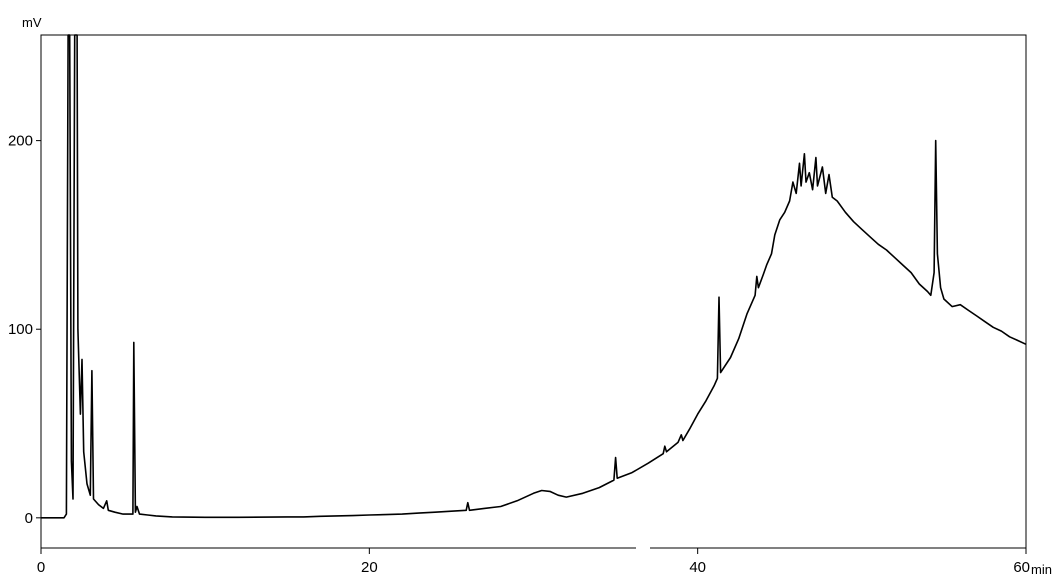  I want to click on x-tick-label: 20, so click(369, 567).